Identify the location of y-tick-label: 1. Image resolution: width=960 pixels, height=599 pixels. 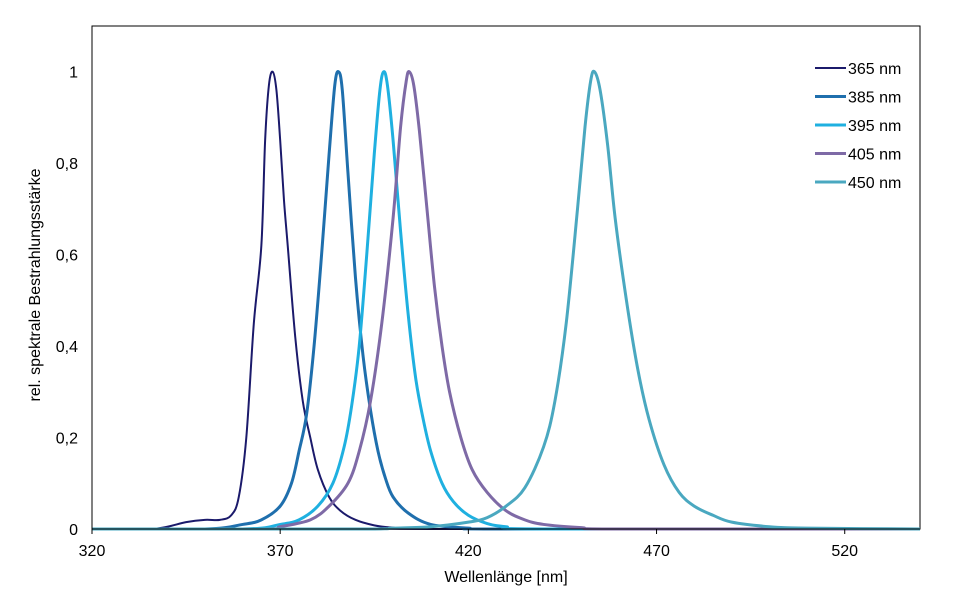
(73, 73).